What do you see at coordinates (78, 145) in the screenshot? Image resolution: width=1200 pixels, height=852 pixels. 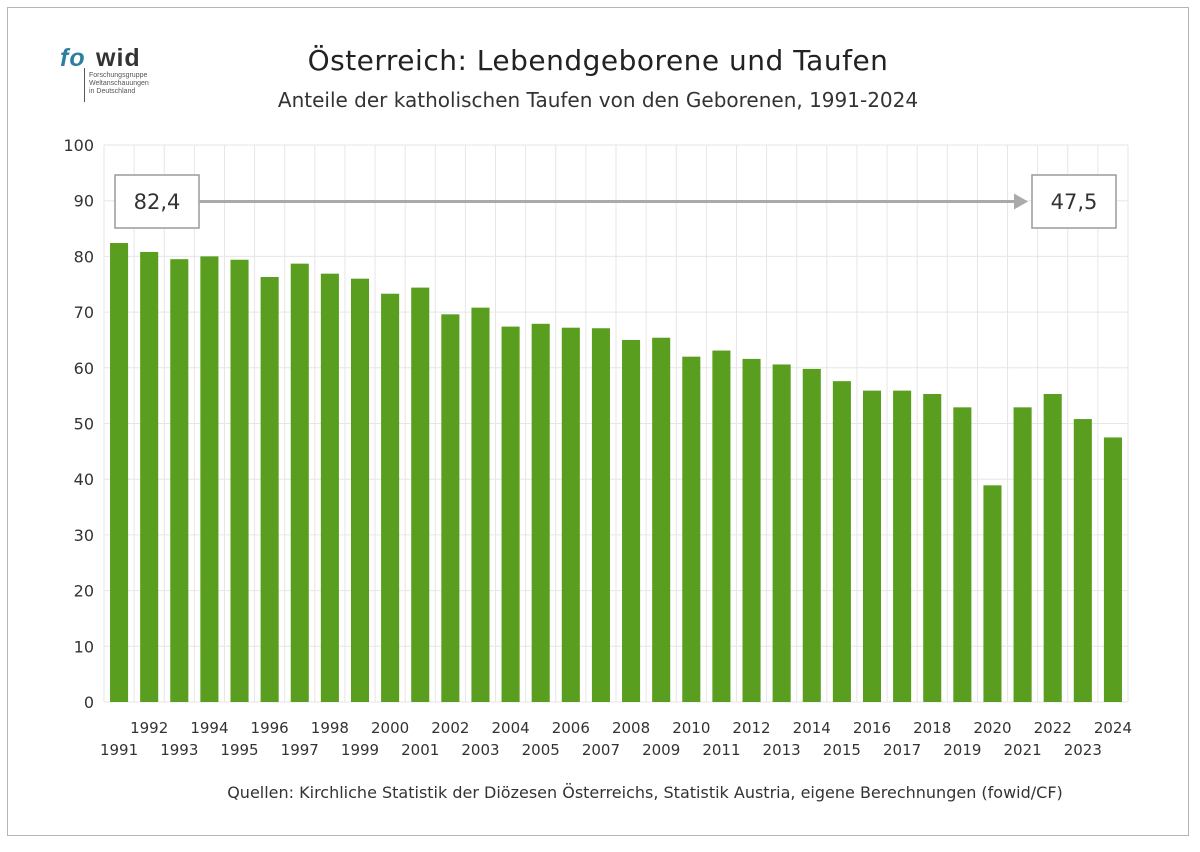 I see `y-tick-label: 100` at bounding box center [78, 145].